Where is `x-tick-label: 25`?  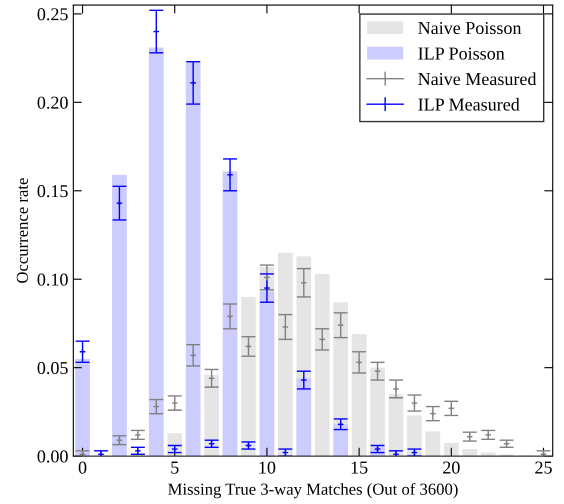 x-tick-label: 25 is located at coordinates (543, 468).